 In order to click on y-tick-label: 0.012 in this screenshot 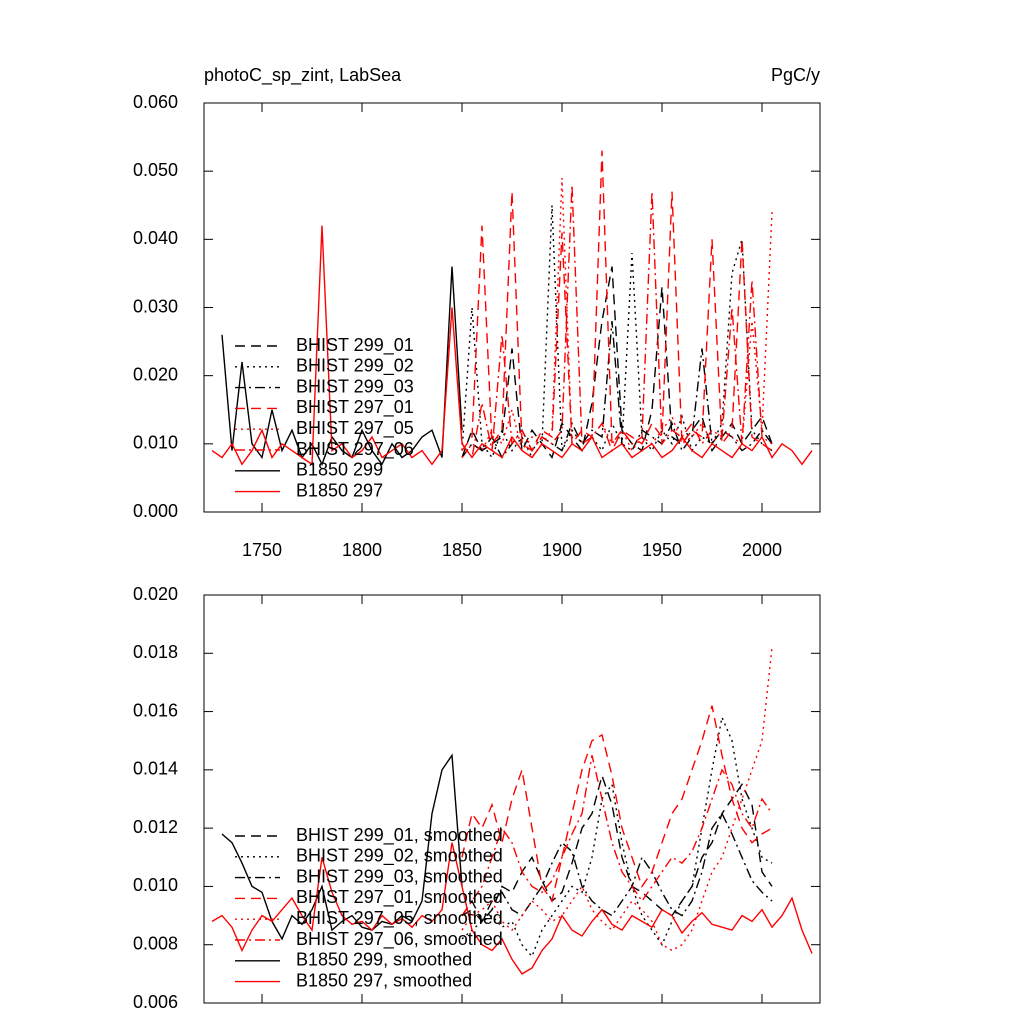, I will do `click(155, 827)`.